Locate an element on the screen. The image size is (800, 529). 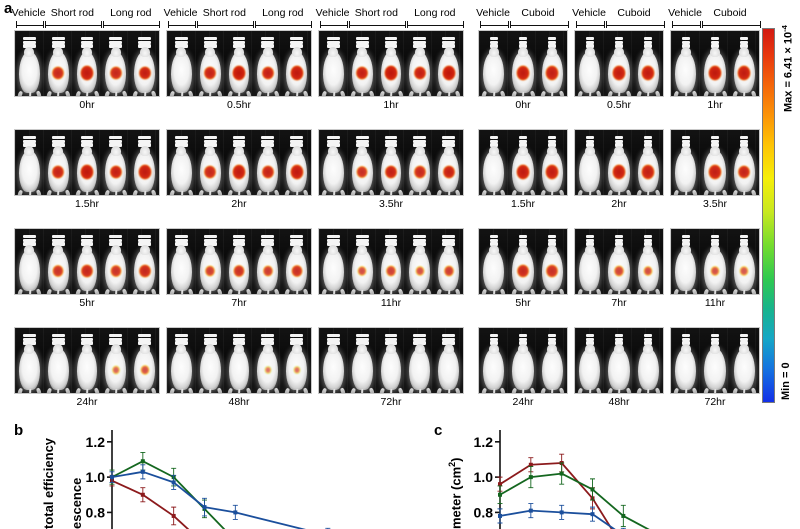
timepoint-label: 7hr is located at coordinates (239, 303).